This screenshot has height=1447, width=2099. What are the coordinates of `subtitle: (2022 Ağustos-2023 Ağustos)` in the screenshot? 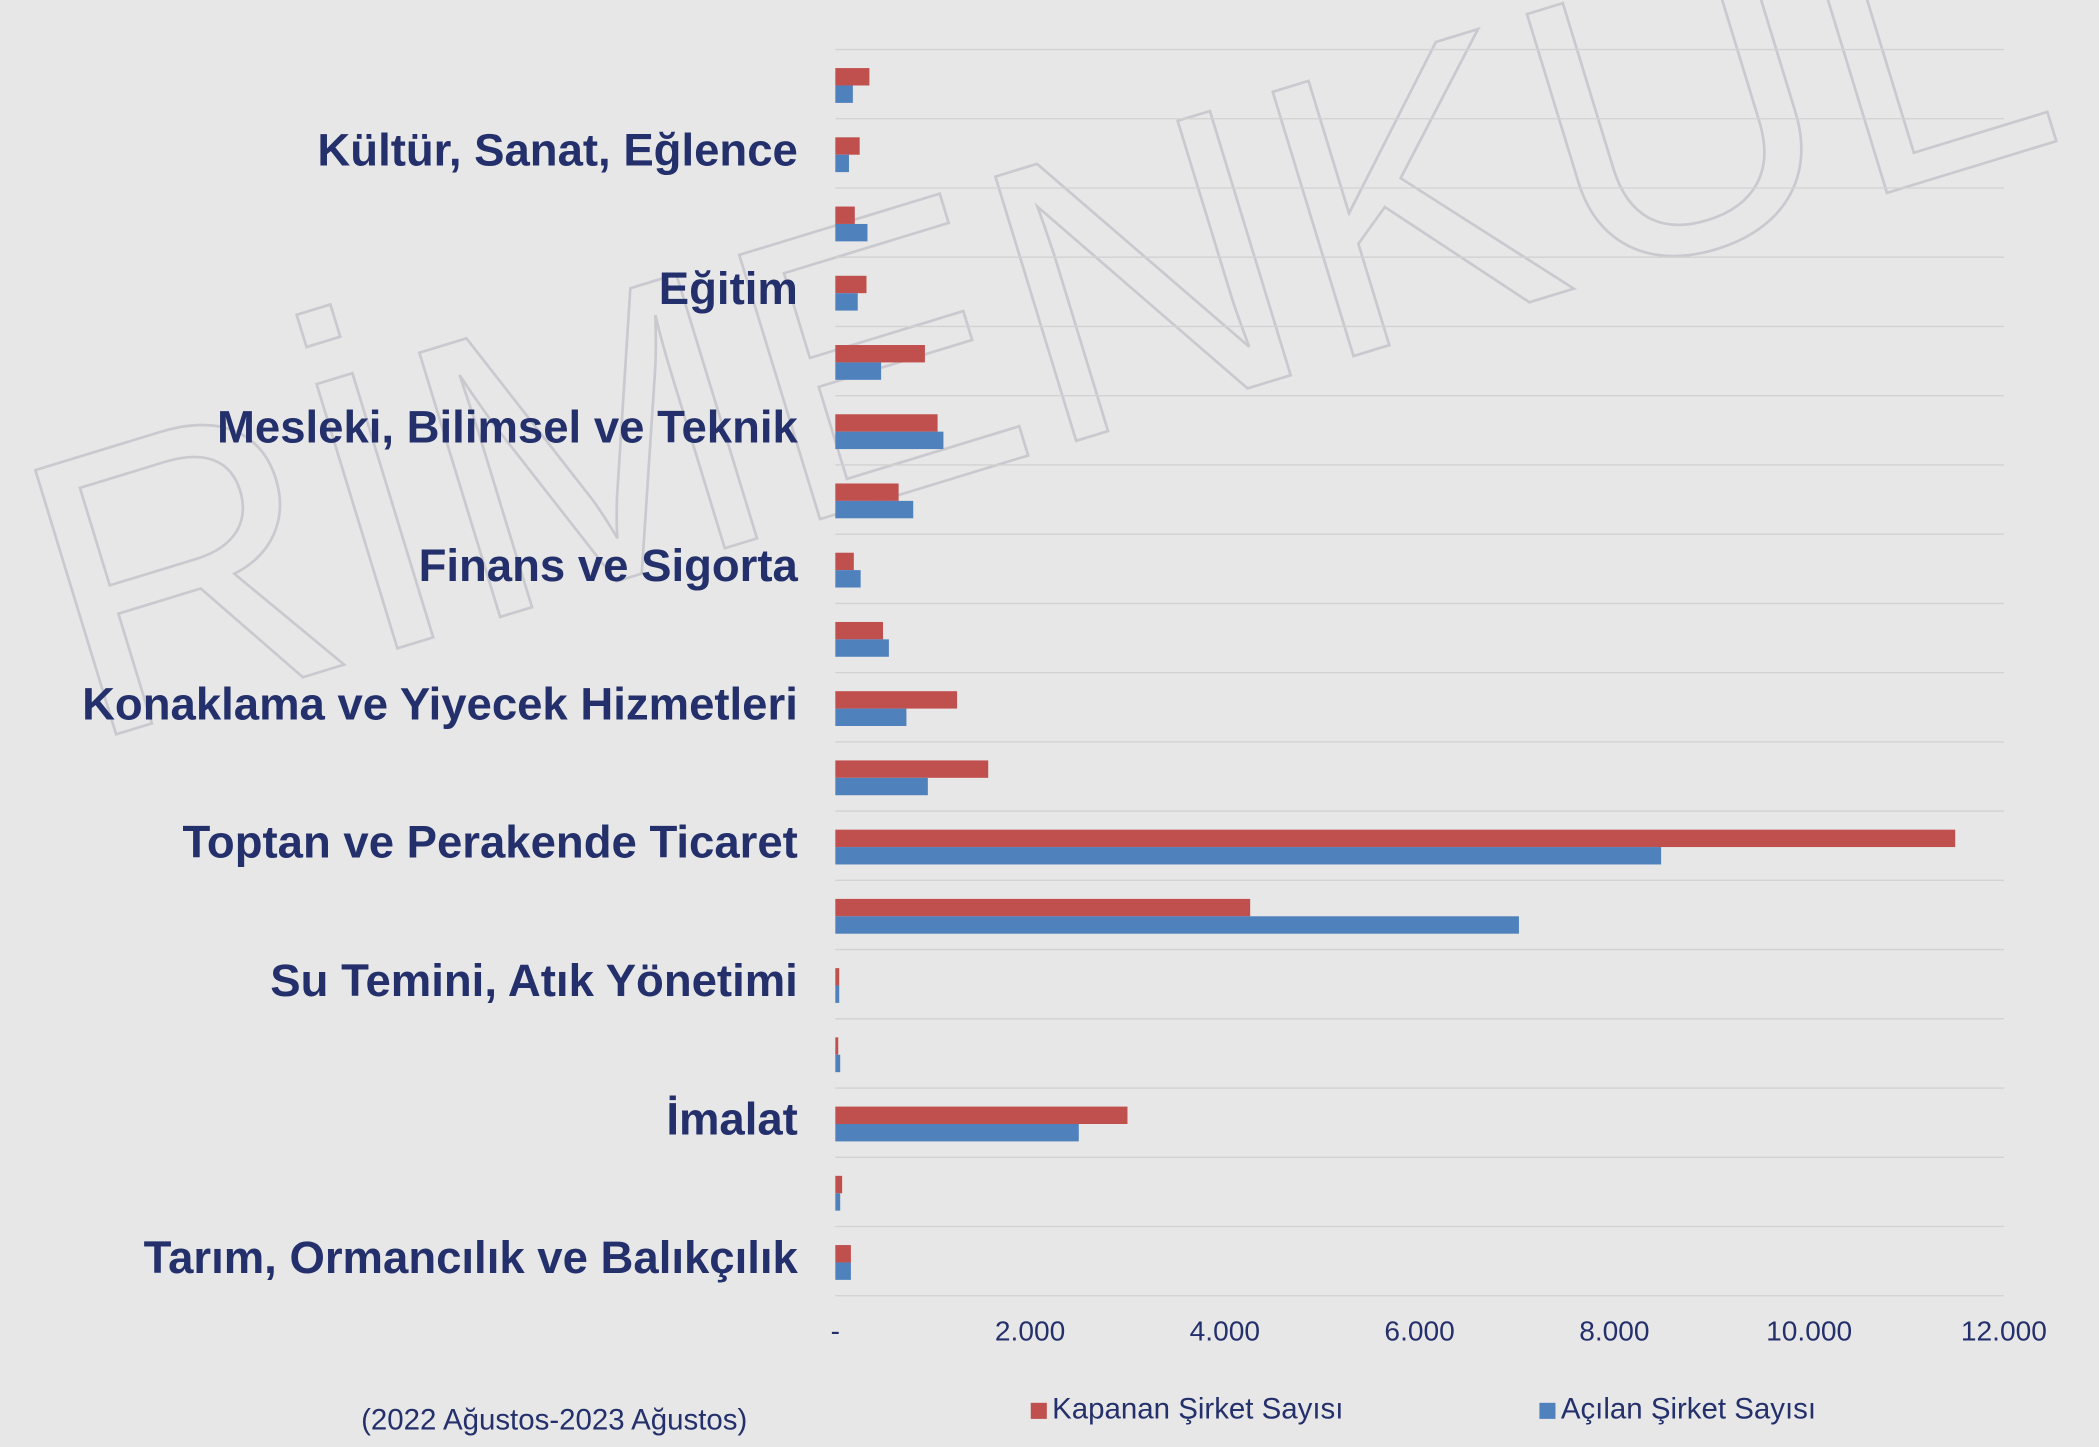 It's located at (554, 1419).